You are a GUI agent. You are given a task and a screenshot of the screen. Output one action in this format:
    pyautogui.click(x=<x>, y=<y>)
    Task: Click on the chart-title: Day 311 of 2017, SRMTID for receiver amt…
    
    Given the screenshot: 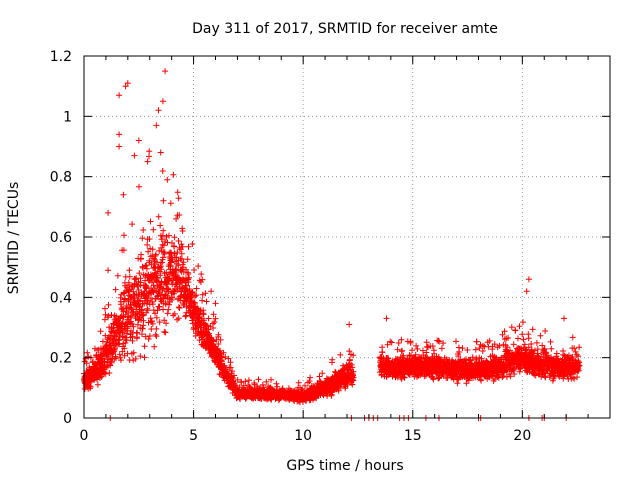 What is the action you would take?
    pyautogui.click(x=345, y=29)
    